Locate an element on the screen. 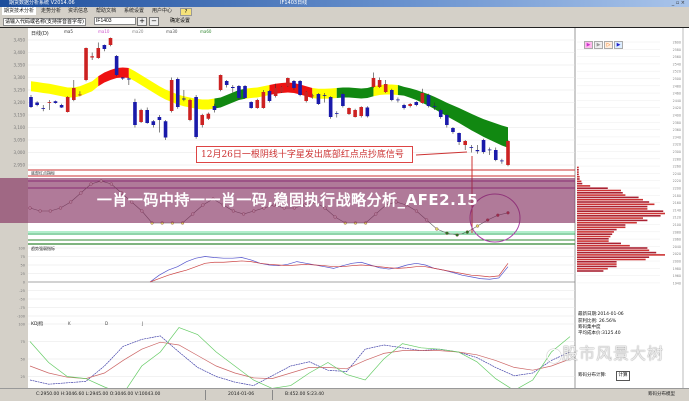 The width and height of the screenshot is (689, 401). calculate-button: 计算 is located at coordinates (623, 376).